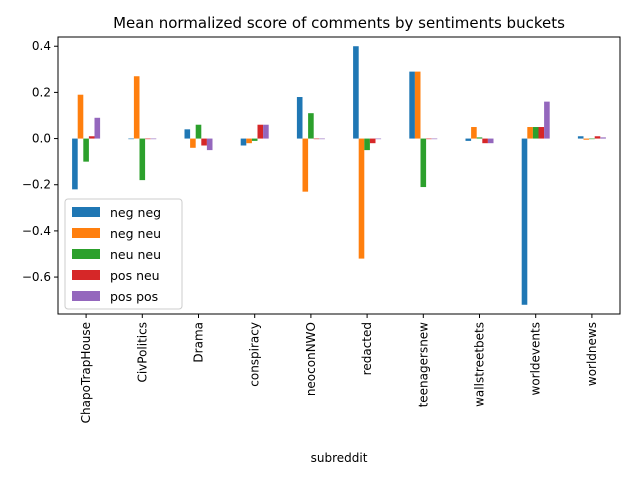 Image resolution: width=640 pixels, height=480 pixels. What do you see at coordinates (36, 277) in the screenshot?
I see `y-tick-label: −0.6` at bounding box center [36, 277].